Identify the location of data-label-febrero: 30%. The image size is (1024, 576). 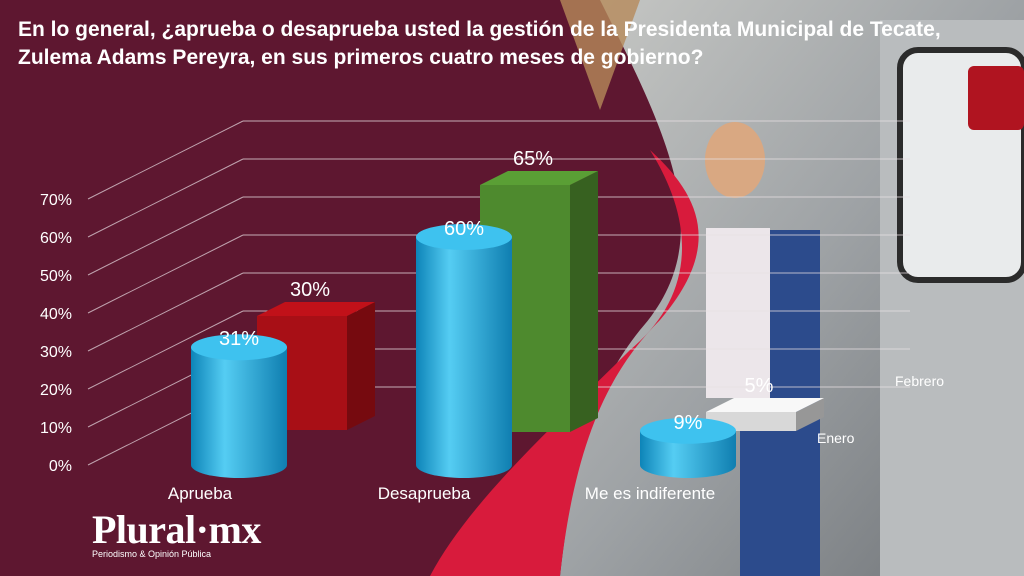
(310, 290).